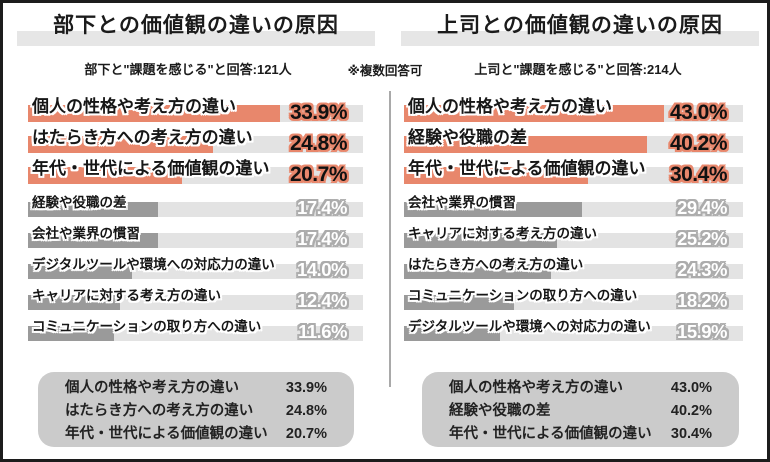  What do you see at coordinates (698, 143) in the screenshot?
I see `bar-value-label: 40.2%` at bounding box center [698, 143].